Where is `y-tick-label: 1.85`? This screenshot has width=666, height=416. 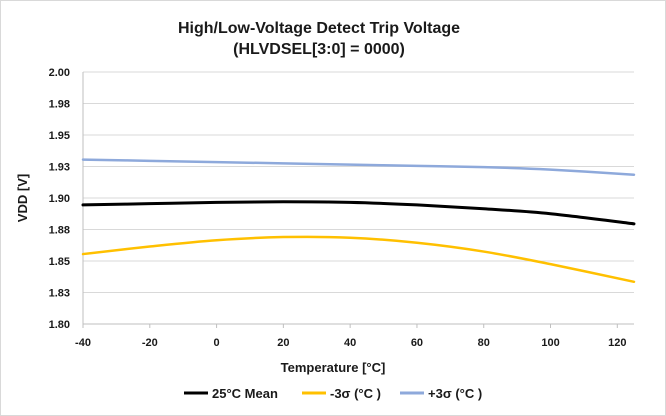 y-tick-label: 1.85 is located at coordinates (59, 262).